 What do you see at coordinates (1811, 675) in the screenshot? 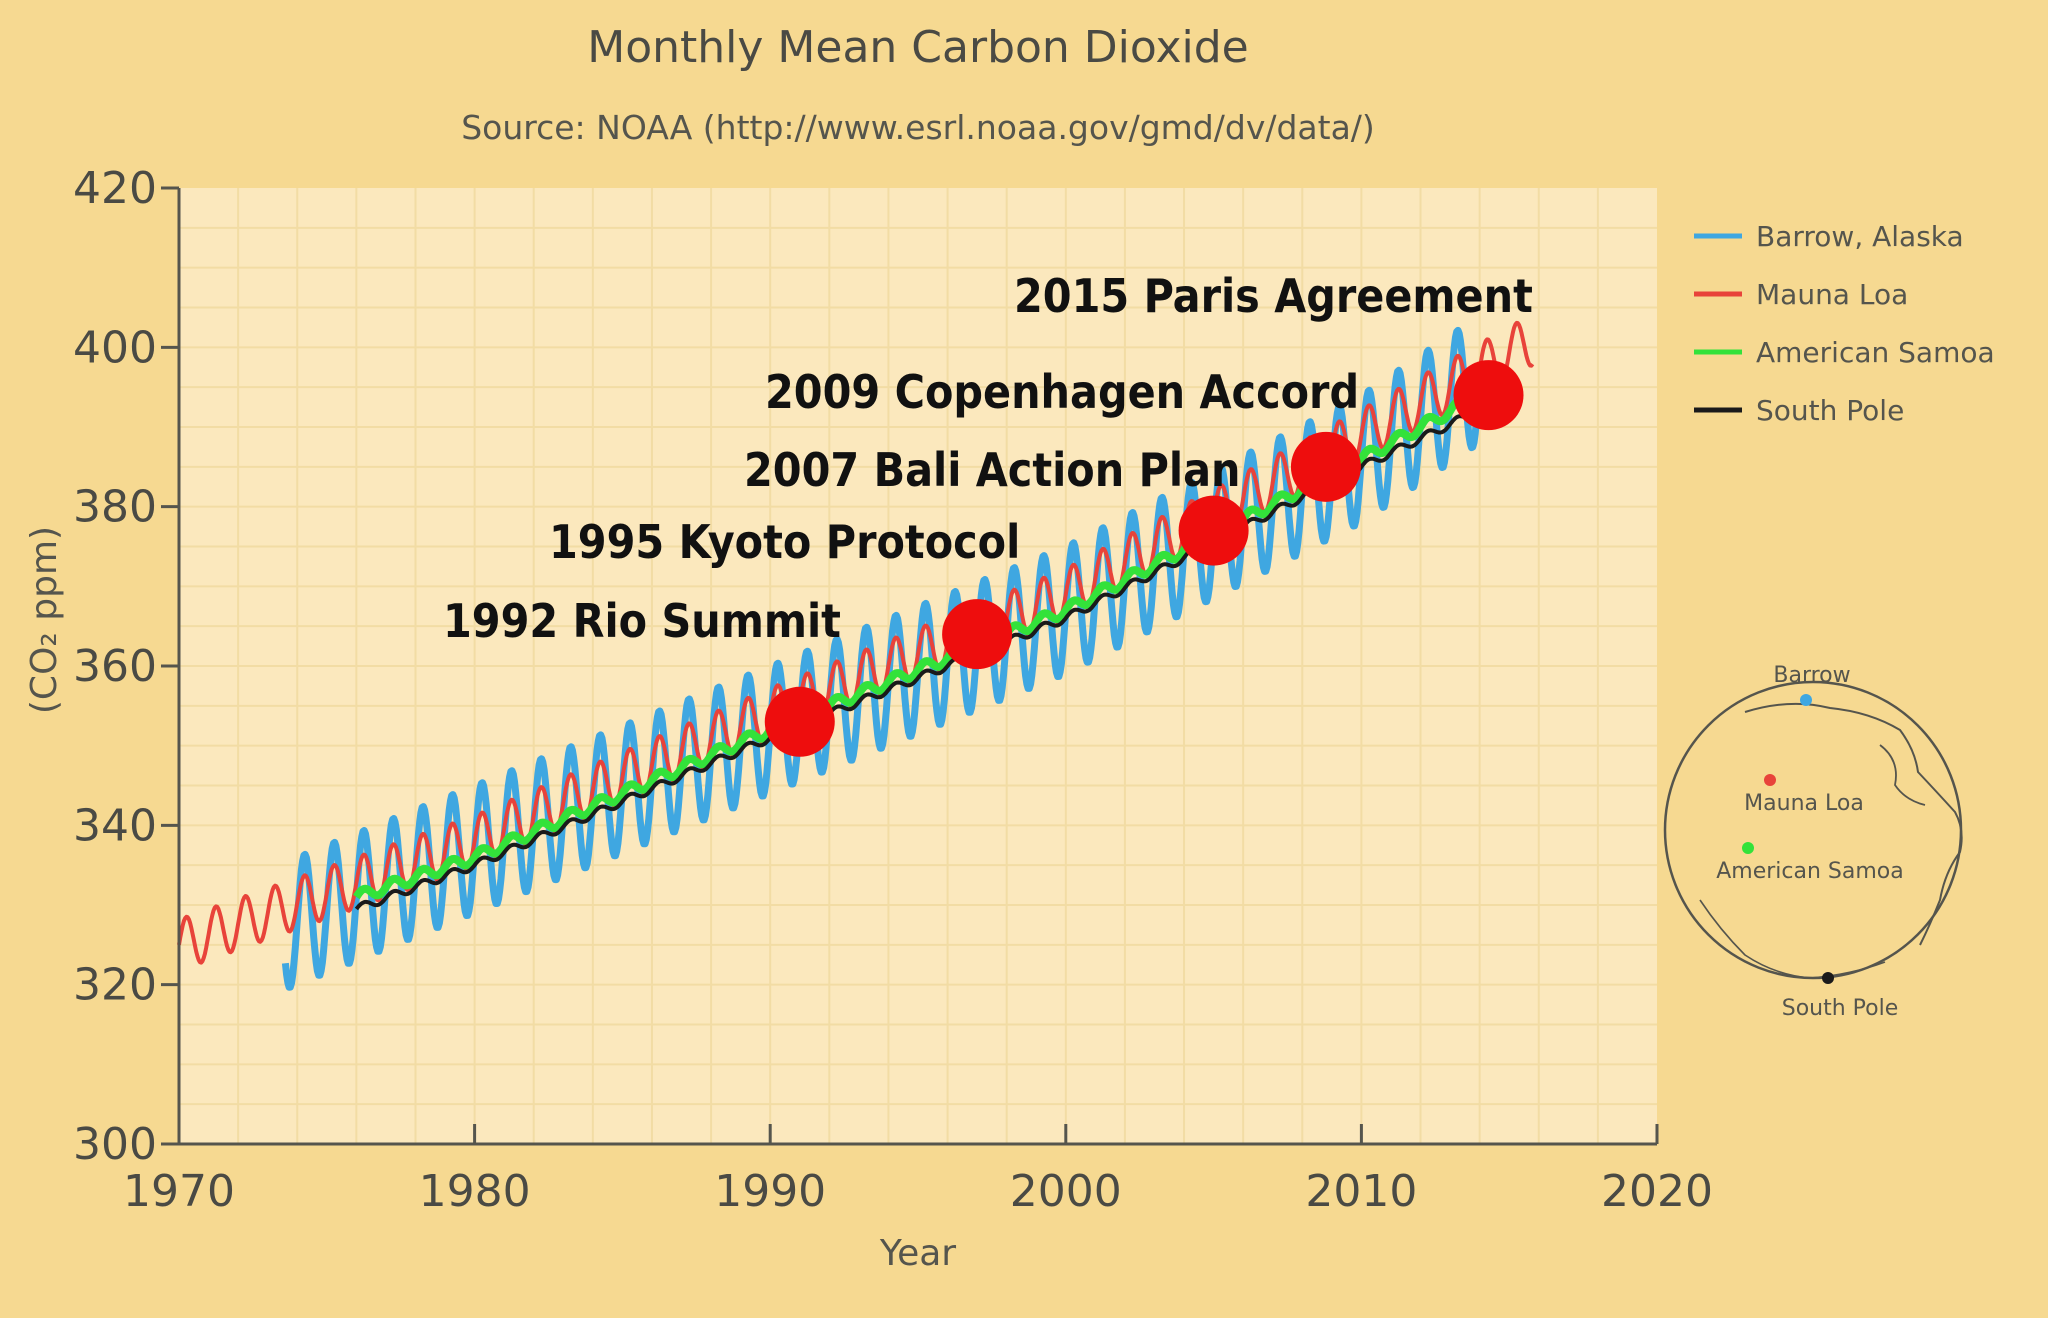
I see `map-label-barrow: Barrow` at bounding box center [1811, 675].